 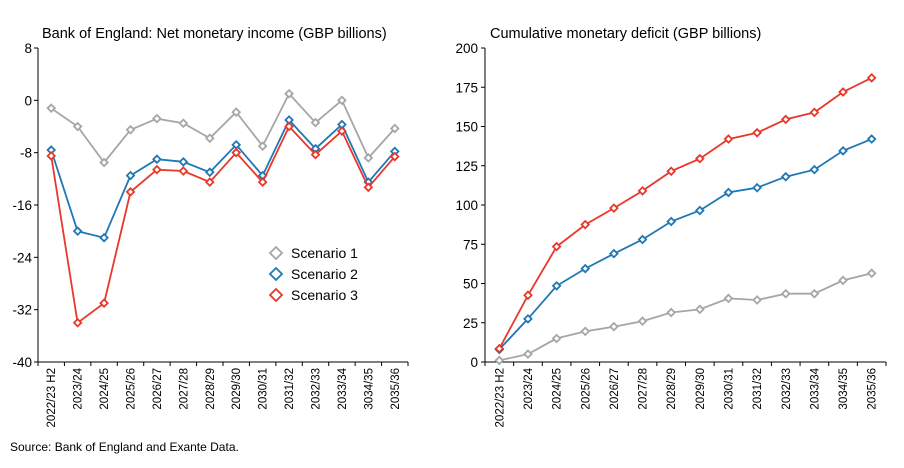 What do you see at coordinates (844, 389) in the screenshot?
I see `x-tick-label: 3034/35` at bounding box center [844, 389].